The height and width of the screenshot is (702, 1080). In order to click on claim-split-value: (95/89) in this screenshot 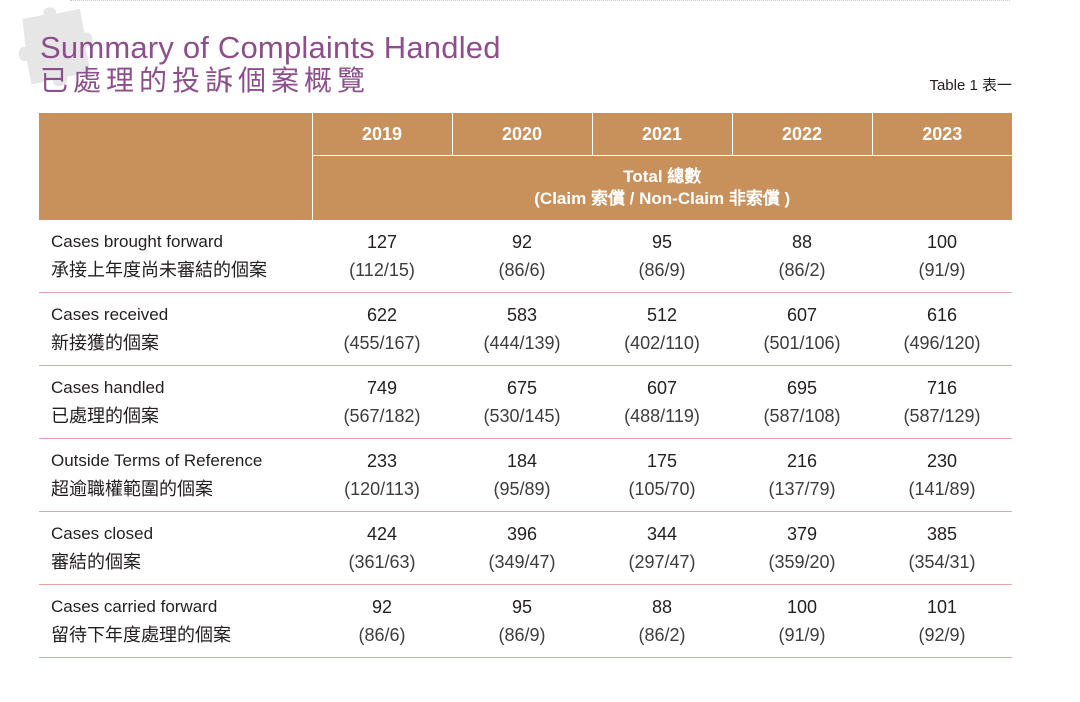, I will do `click(522, 489)`.